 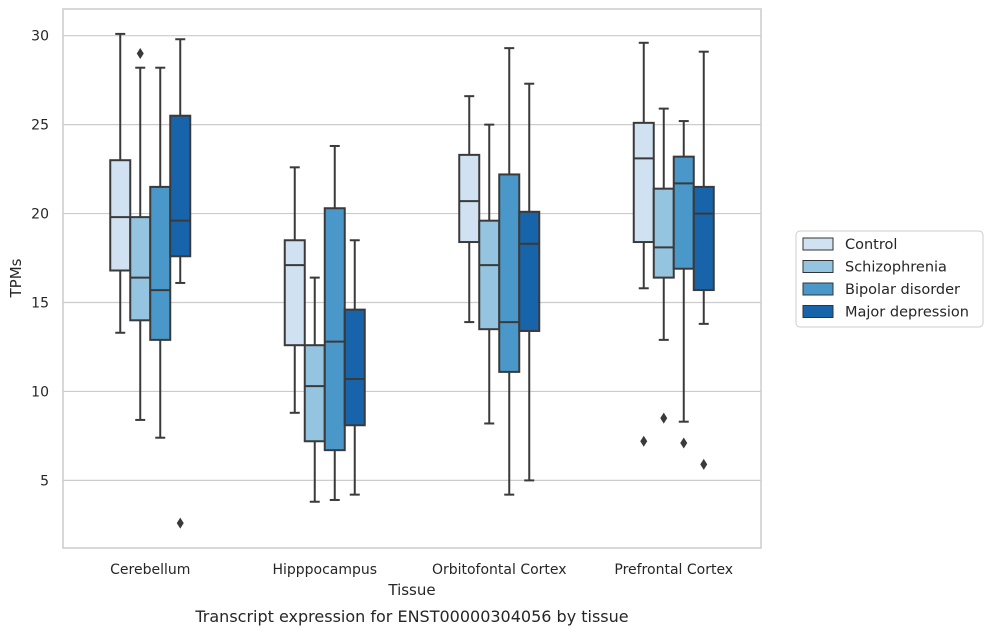 I want to click on x-tick-label: Prefrontal Cortex, so click(x=673, y=570).